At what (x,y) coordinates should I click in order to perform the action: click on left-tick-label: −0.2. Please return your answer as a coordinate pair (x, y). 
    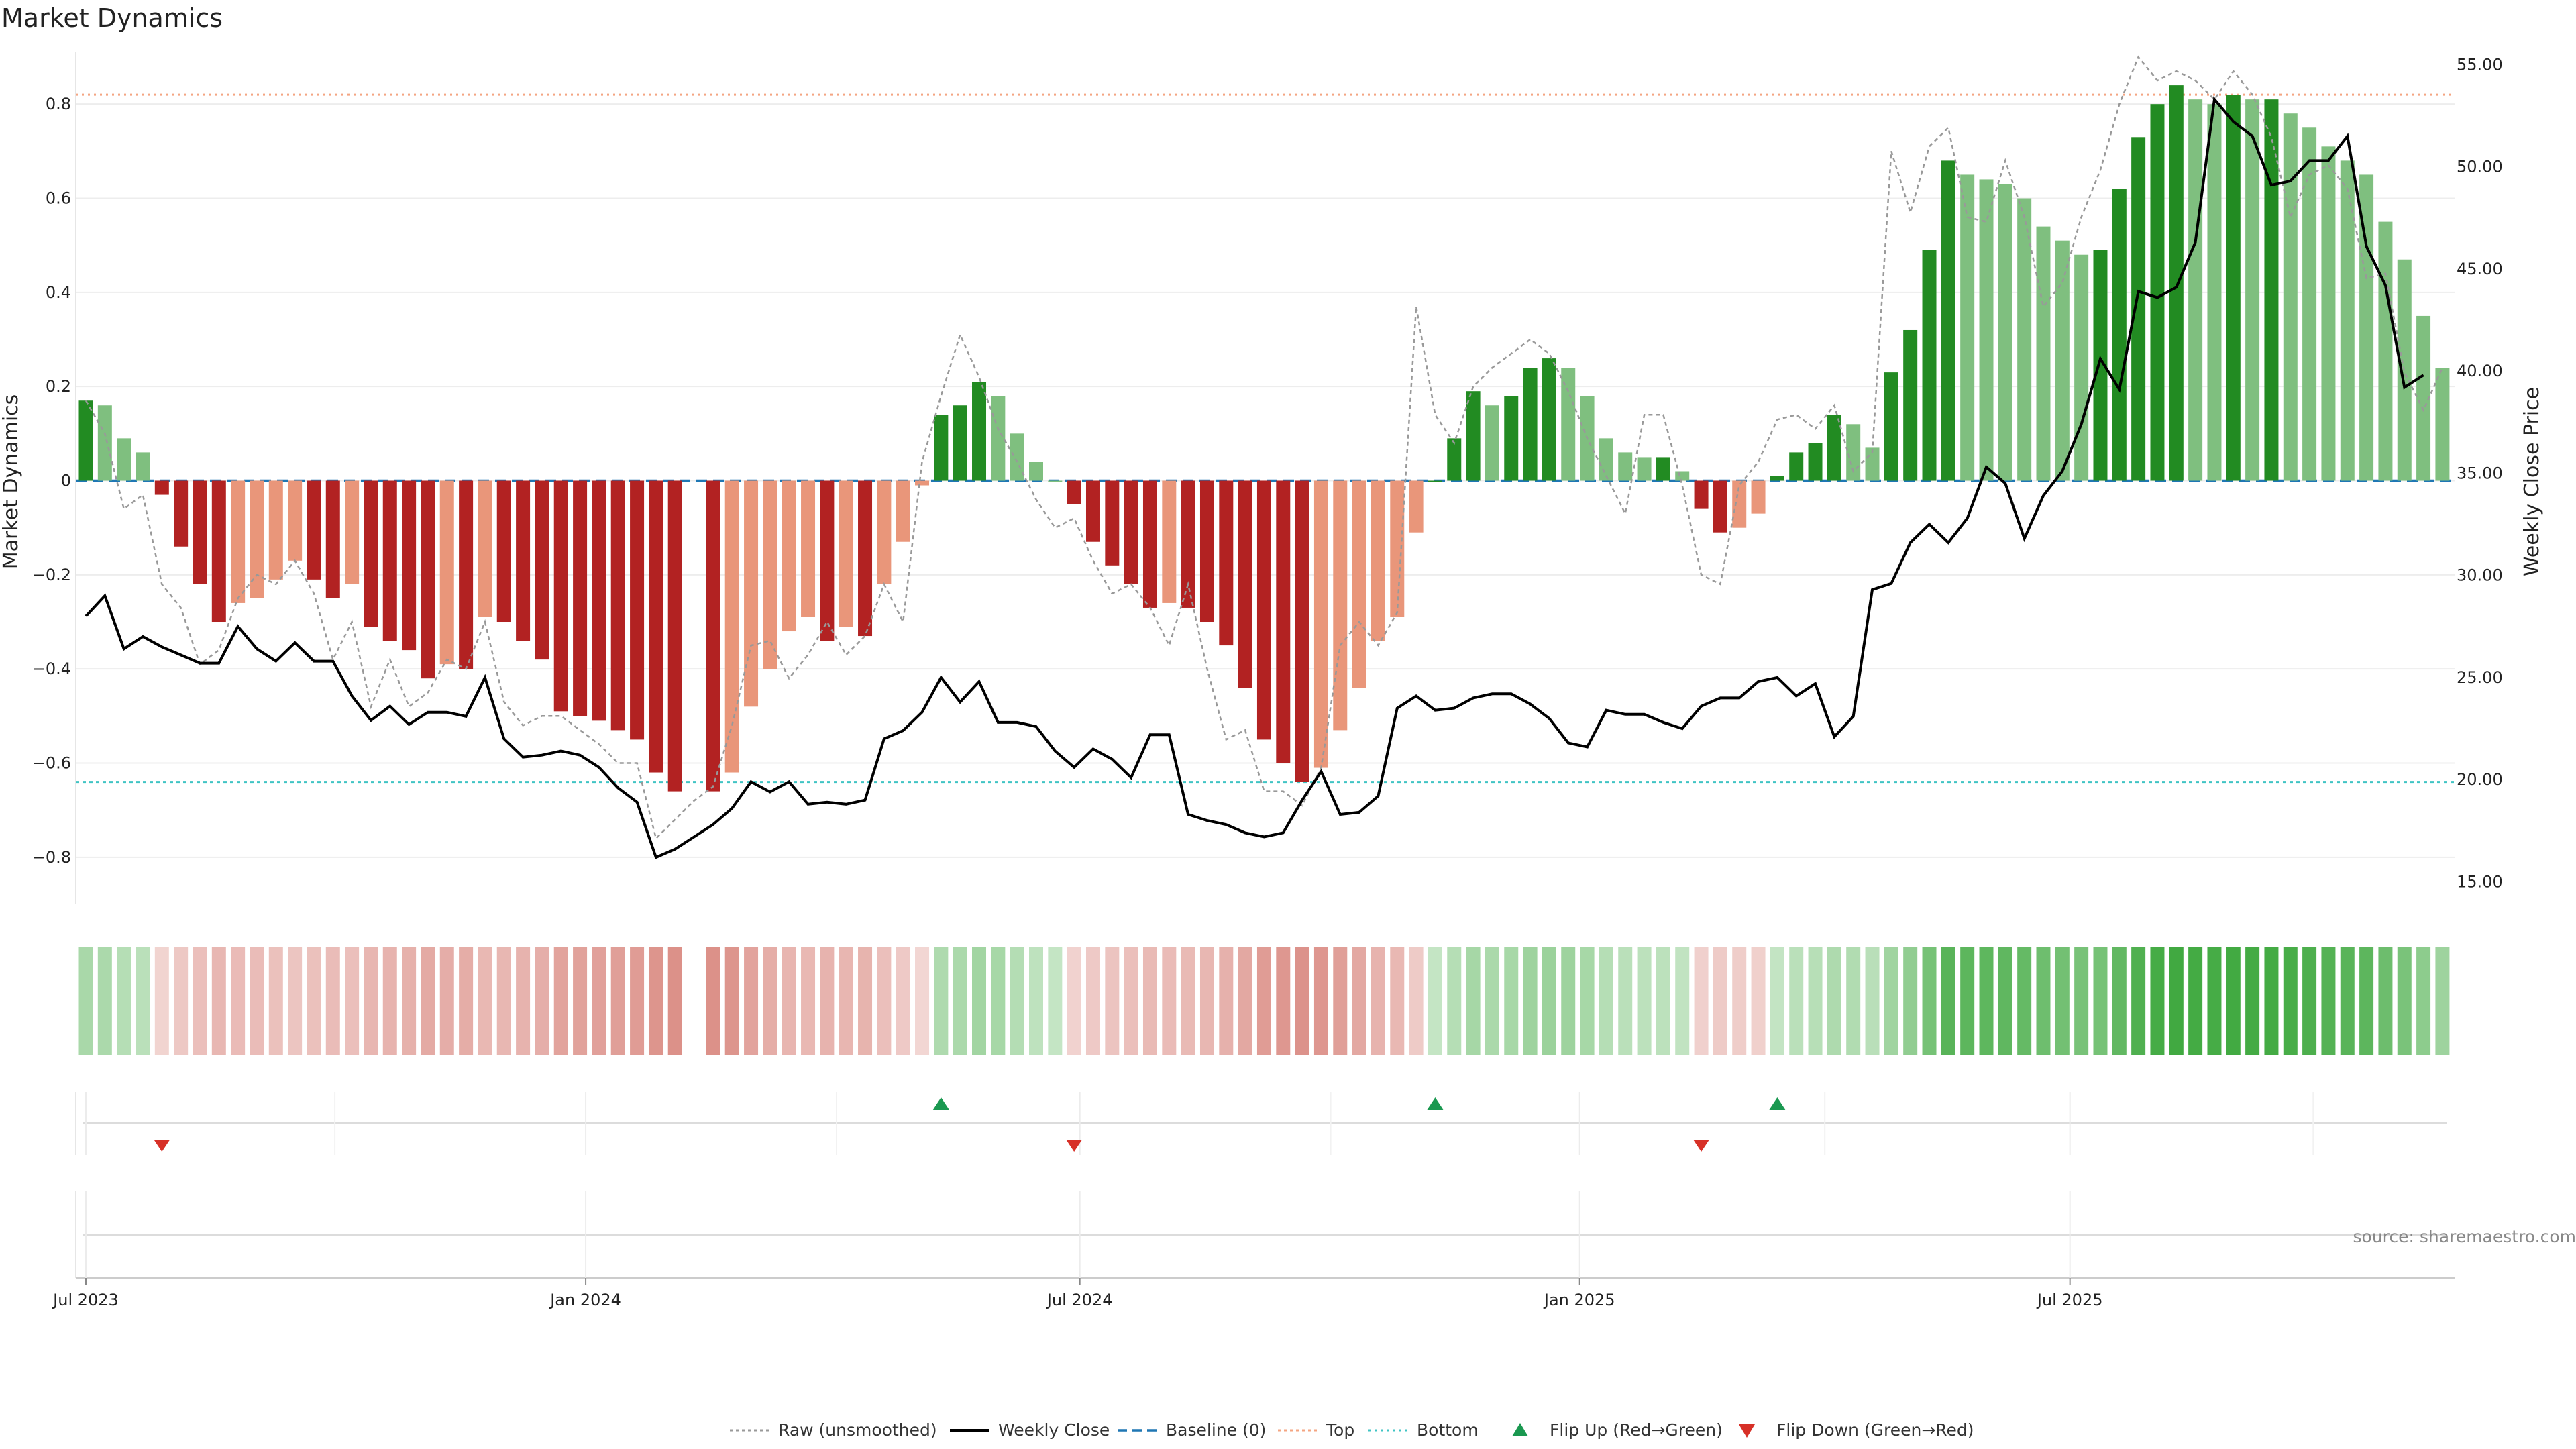
    Looking at the image, I should click on (51, 575).